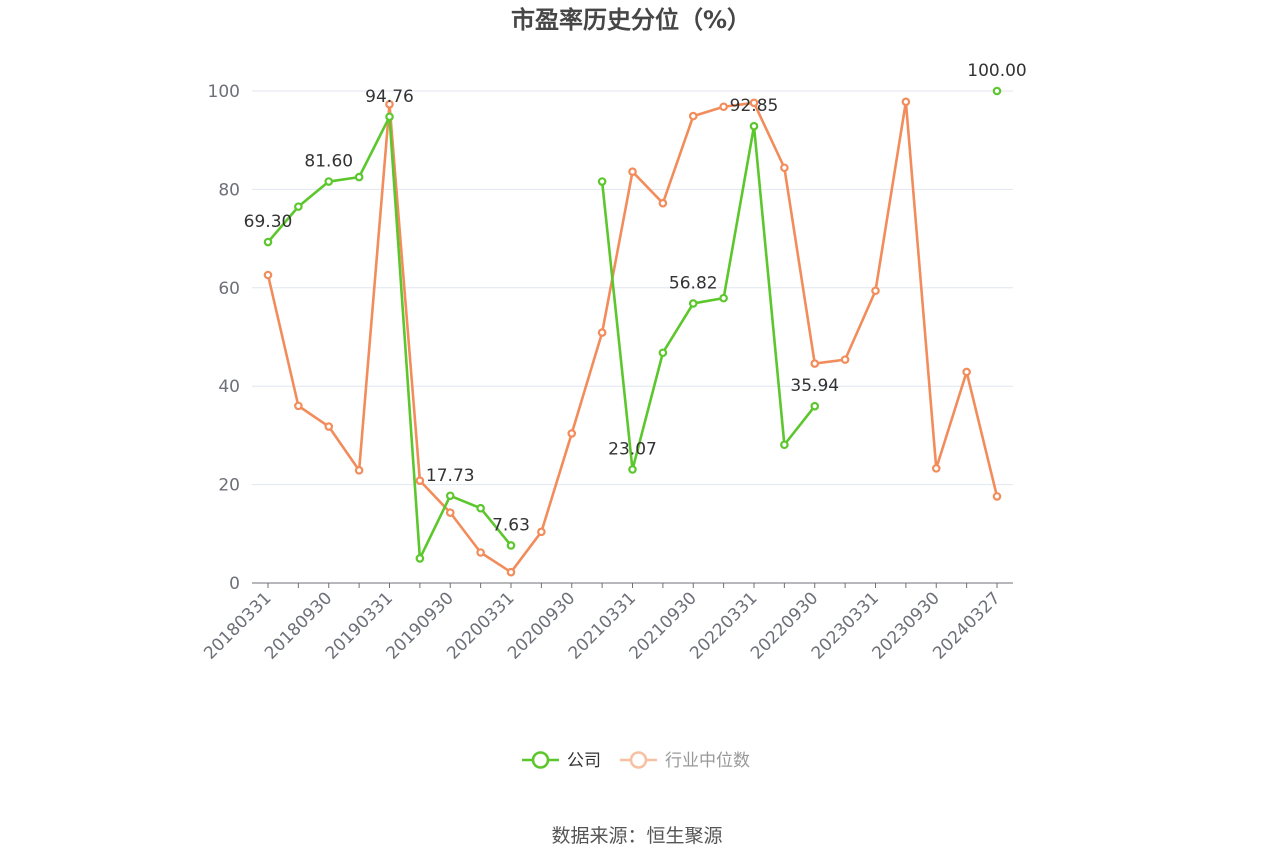 This screenshot has width=1275, height=862. I want to click on y-tick-label: 100, so click(224, 92).